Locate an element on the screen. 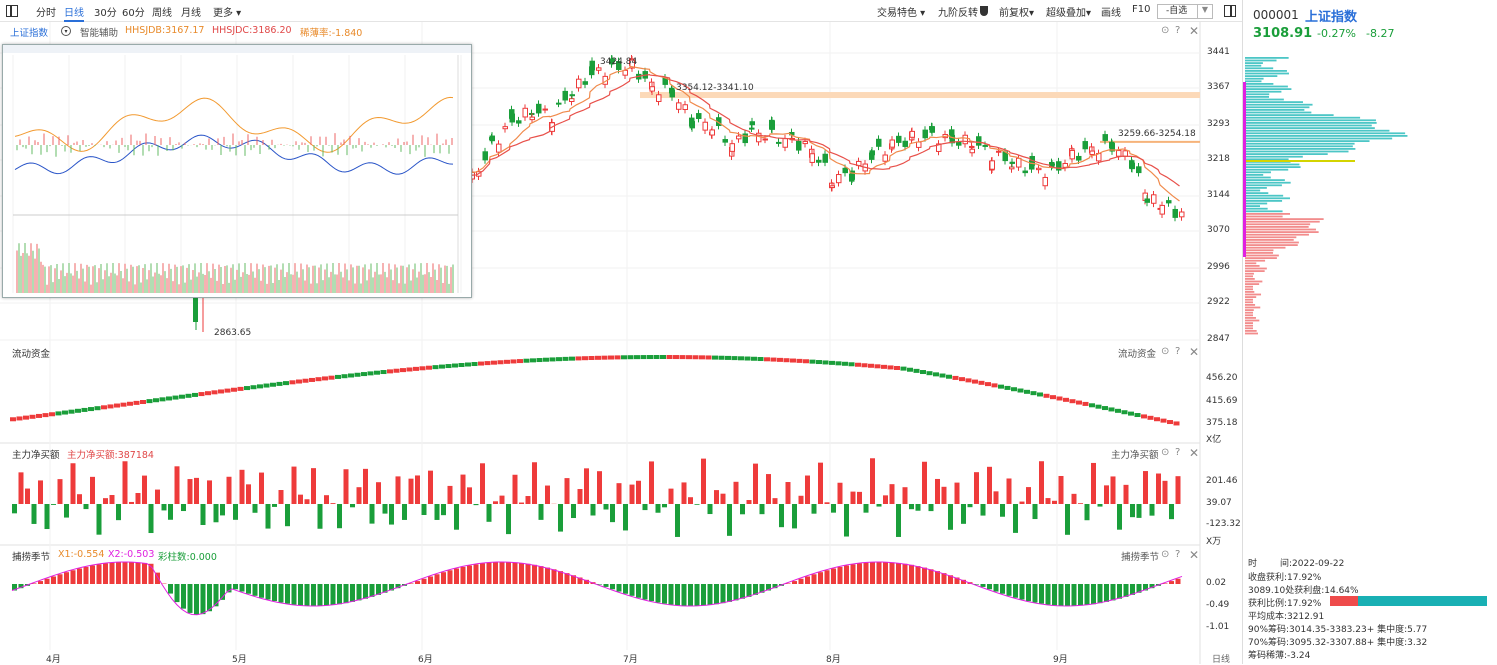 The width and height of the screenshot is (1497, 665). intraday-thumbnail-chart is located at coordinates (237, 171).